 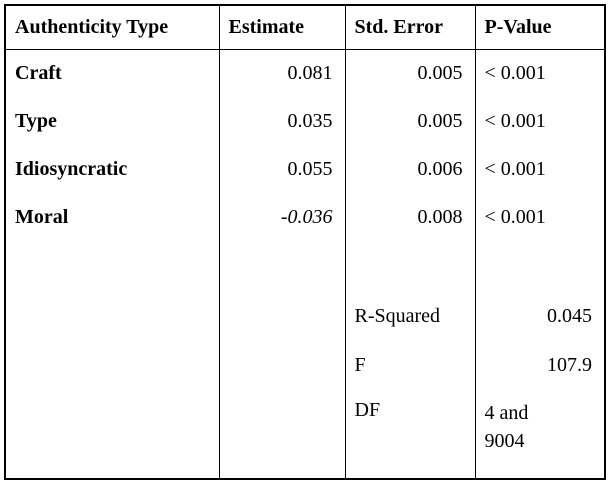 I want to click on header-cell-std-error: Std. Error, so click(x=410, y=27).